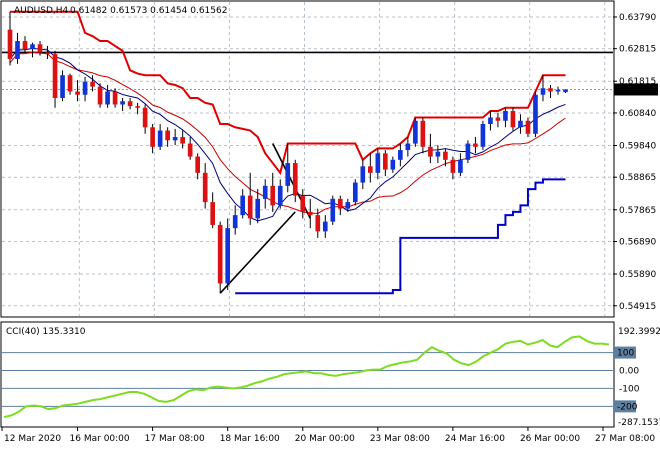 The image size is (660, 450). Describe the element at coordinates (325, 439) in the screenshot. I see `time-tick-label: 20 Mar 00:00` at that location.